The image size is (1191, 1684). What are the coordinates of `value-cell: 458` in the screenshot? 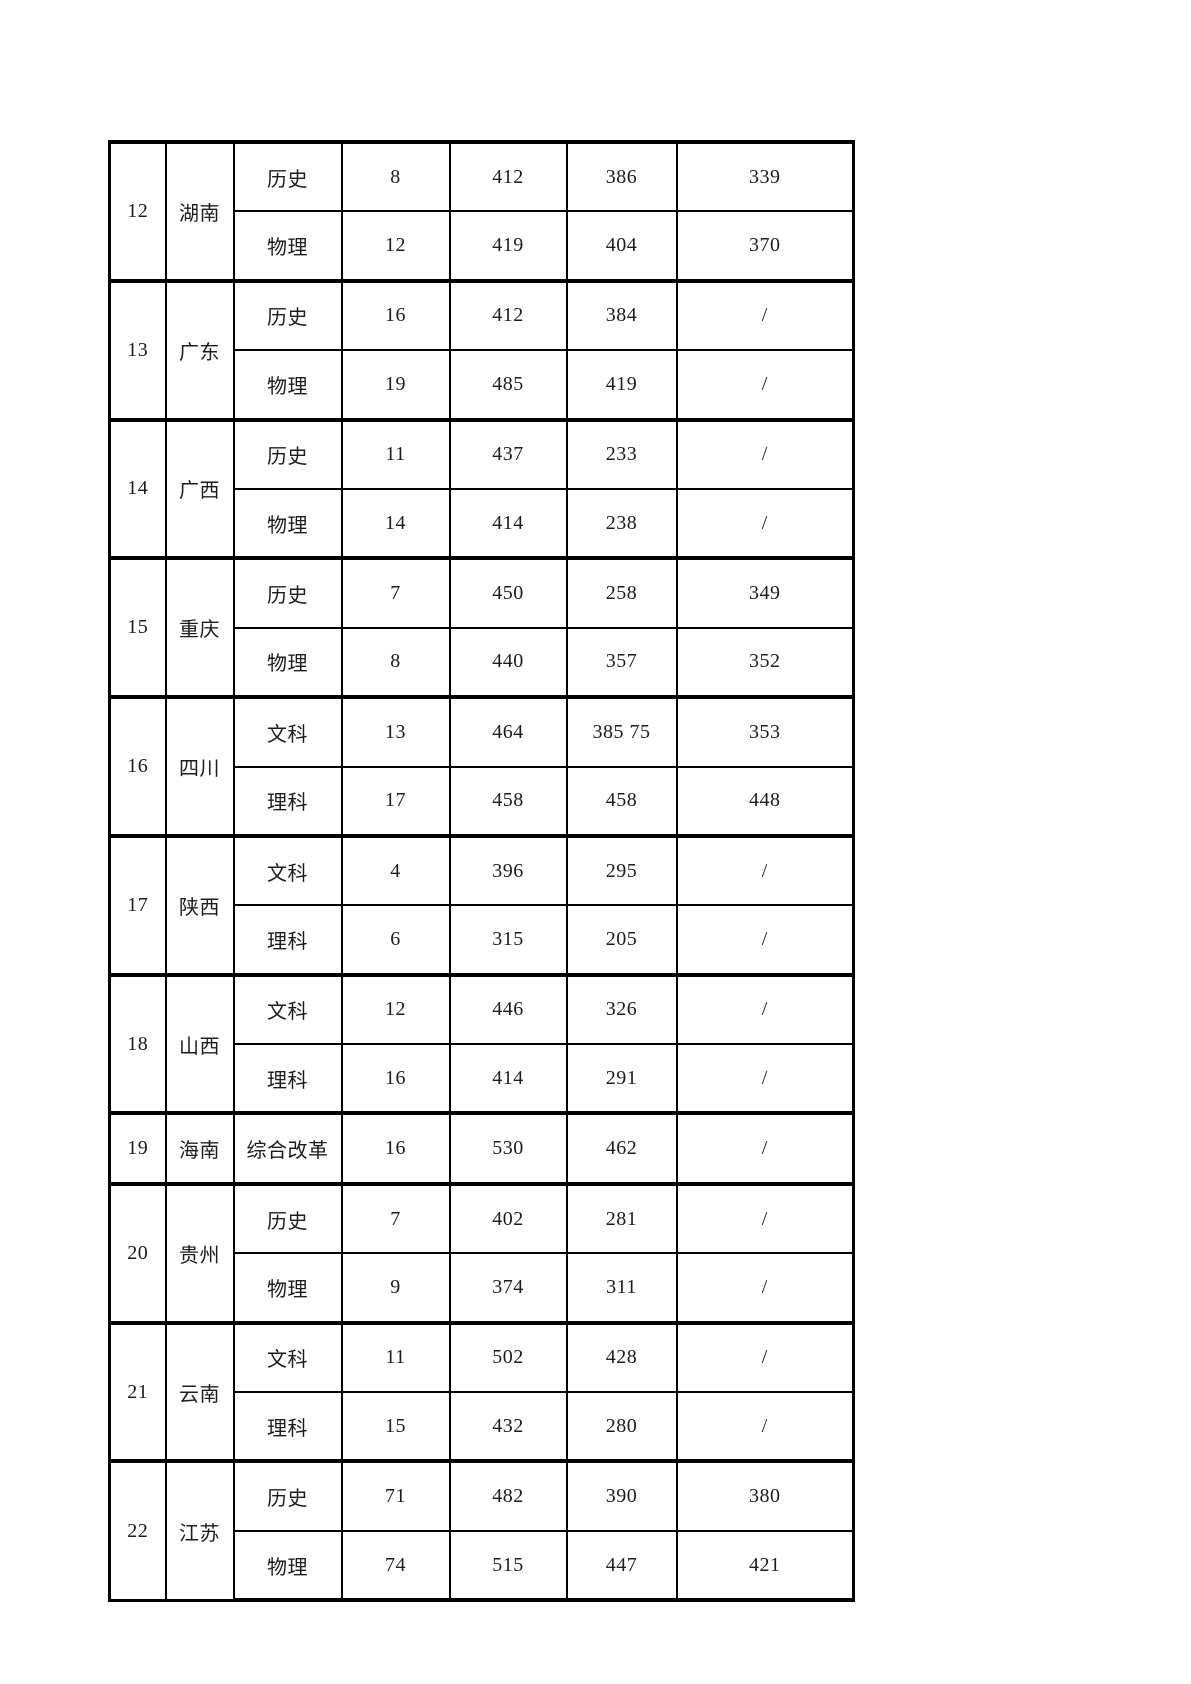 It's located at (621, 800).